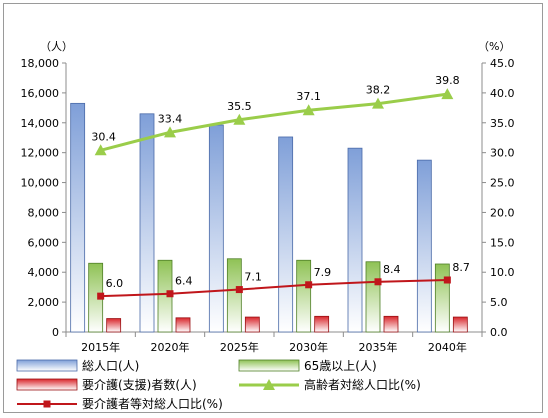  I want to click on data-label-elderly-ratio: 35.5, so click(239, 106).